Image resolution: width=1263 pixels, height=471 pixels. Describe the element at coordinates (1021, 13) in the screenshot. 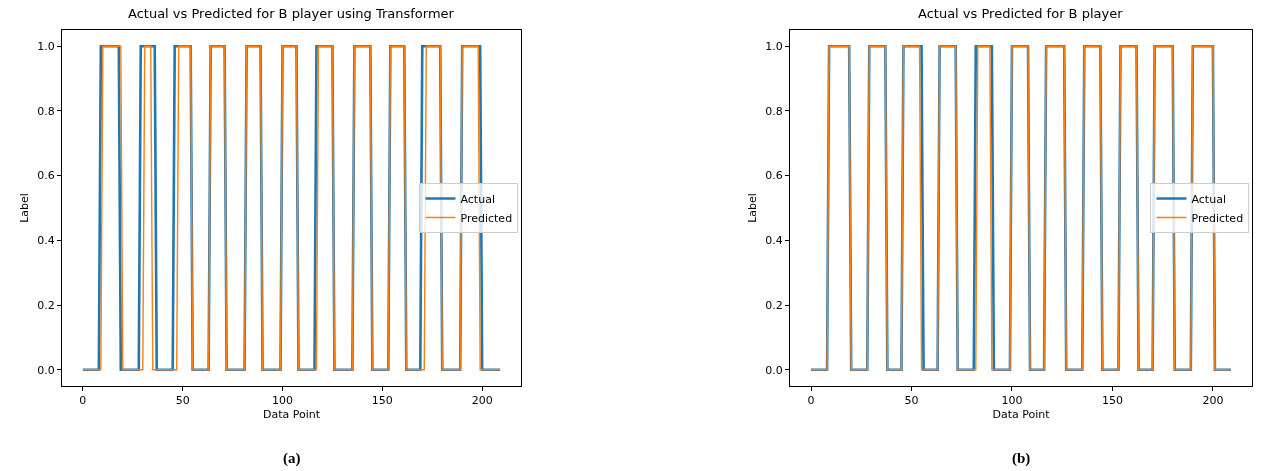

I see `chart-title: Actual vs Predicted for B player` at that location.